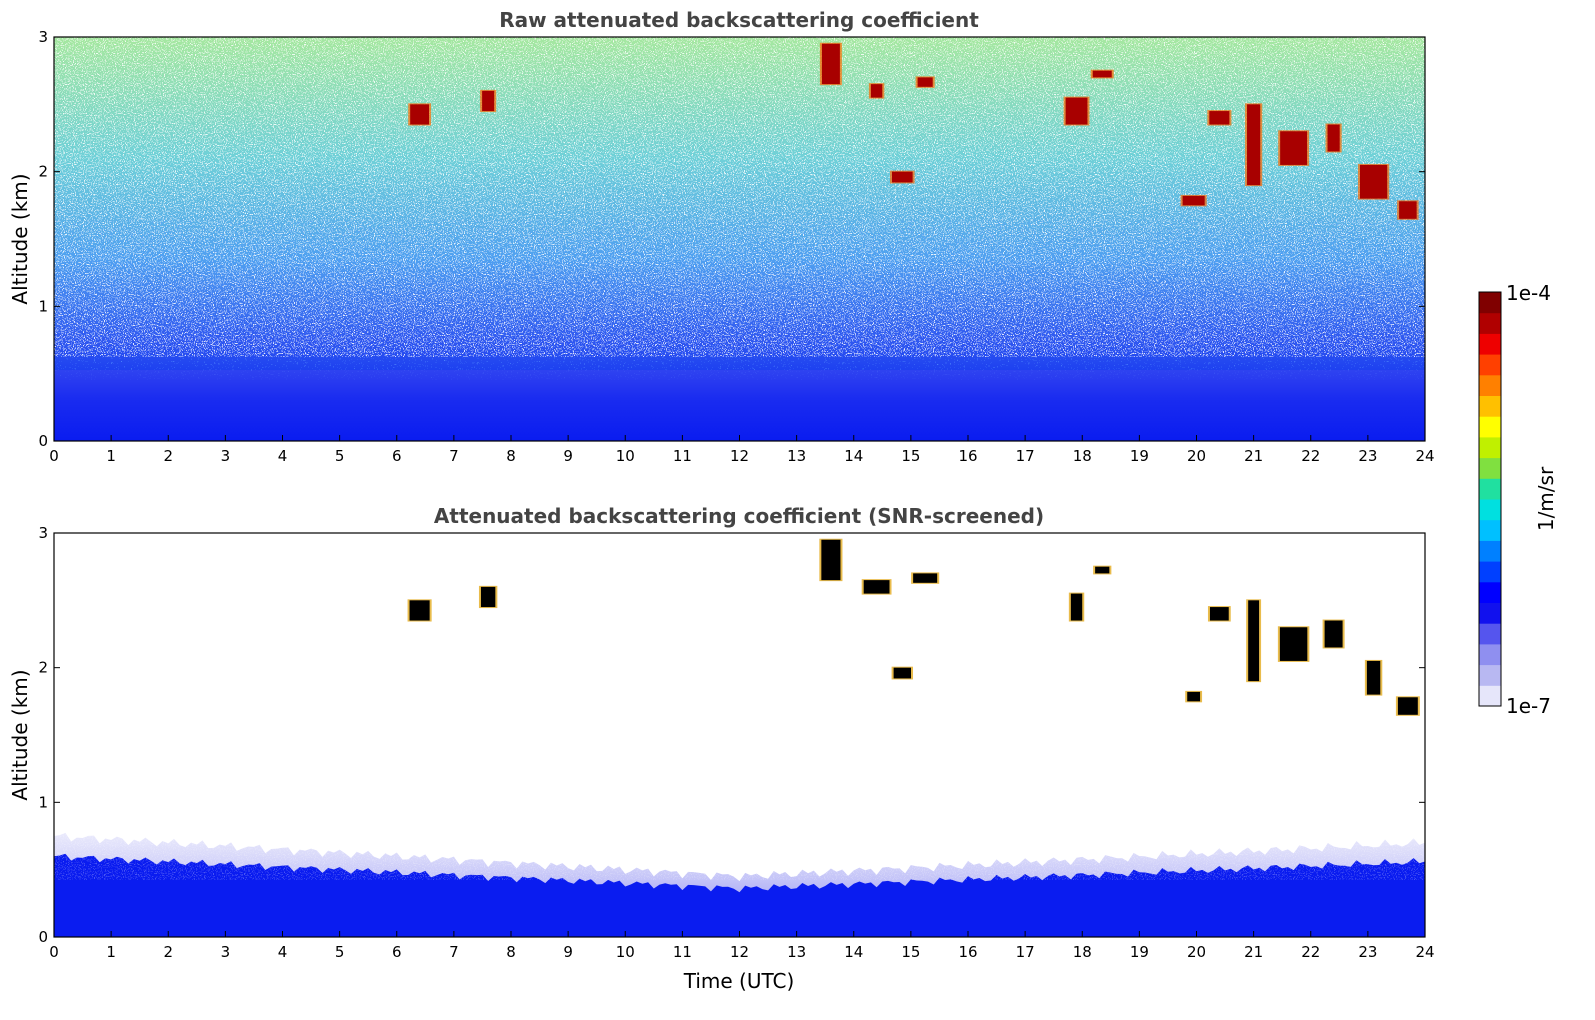 Image resolution: width=1595 pixels, height=1020 pixels. Describe the element at coordinates (796, 952) in the screenshot. I see `x-tick-label: 13` at that location.